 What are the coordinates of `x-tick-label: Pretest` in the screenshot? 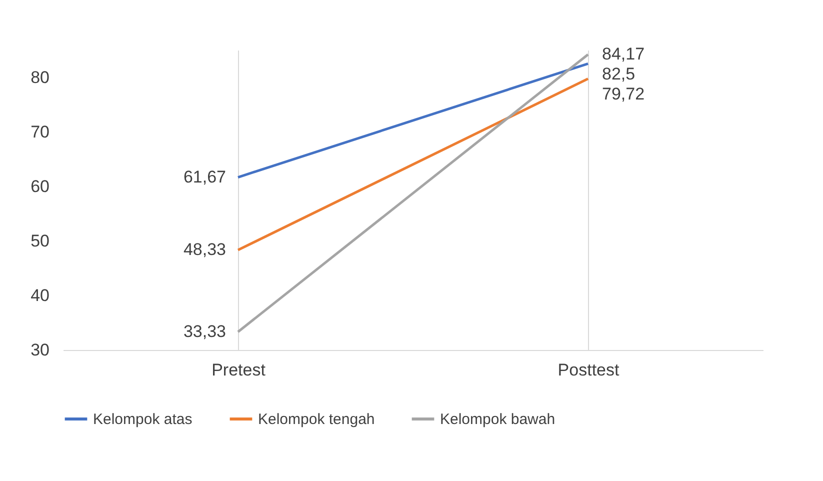 It's located at (239, 370).